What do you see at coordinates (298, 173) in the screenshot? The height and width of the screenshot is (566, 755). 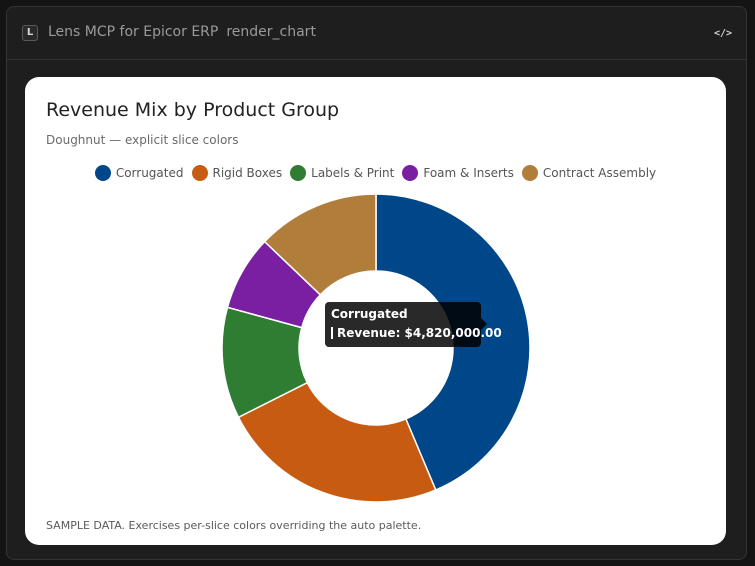 I see `legend-swatch-labels-print` at bounding box center [298, 173].